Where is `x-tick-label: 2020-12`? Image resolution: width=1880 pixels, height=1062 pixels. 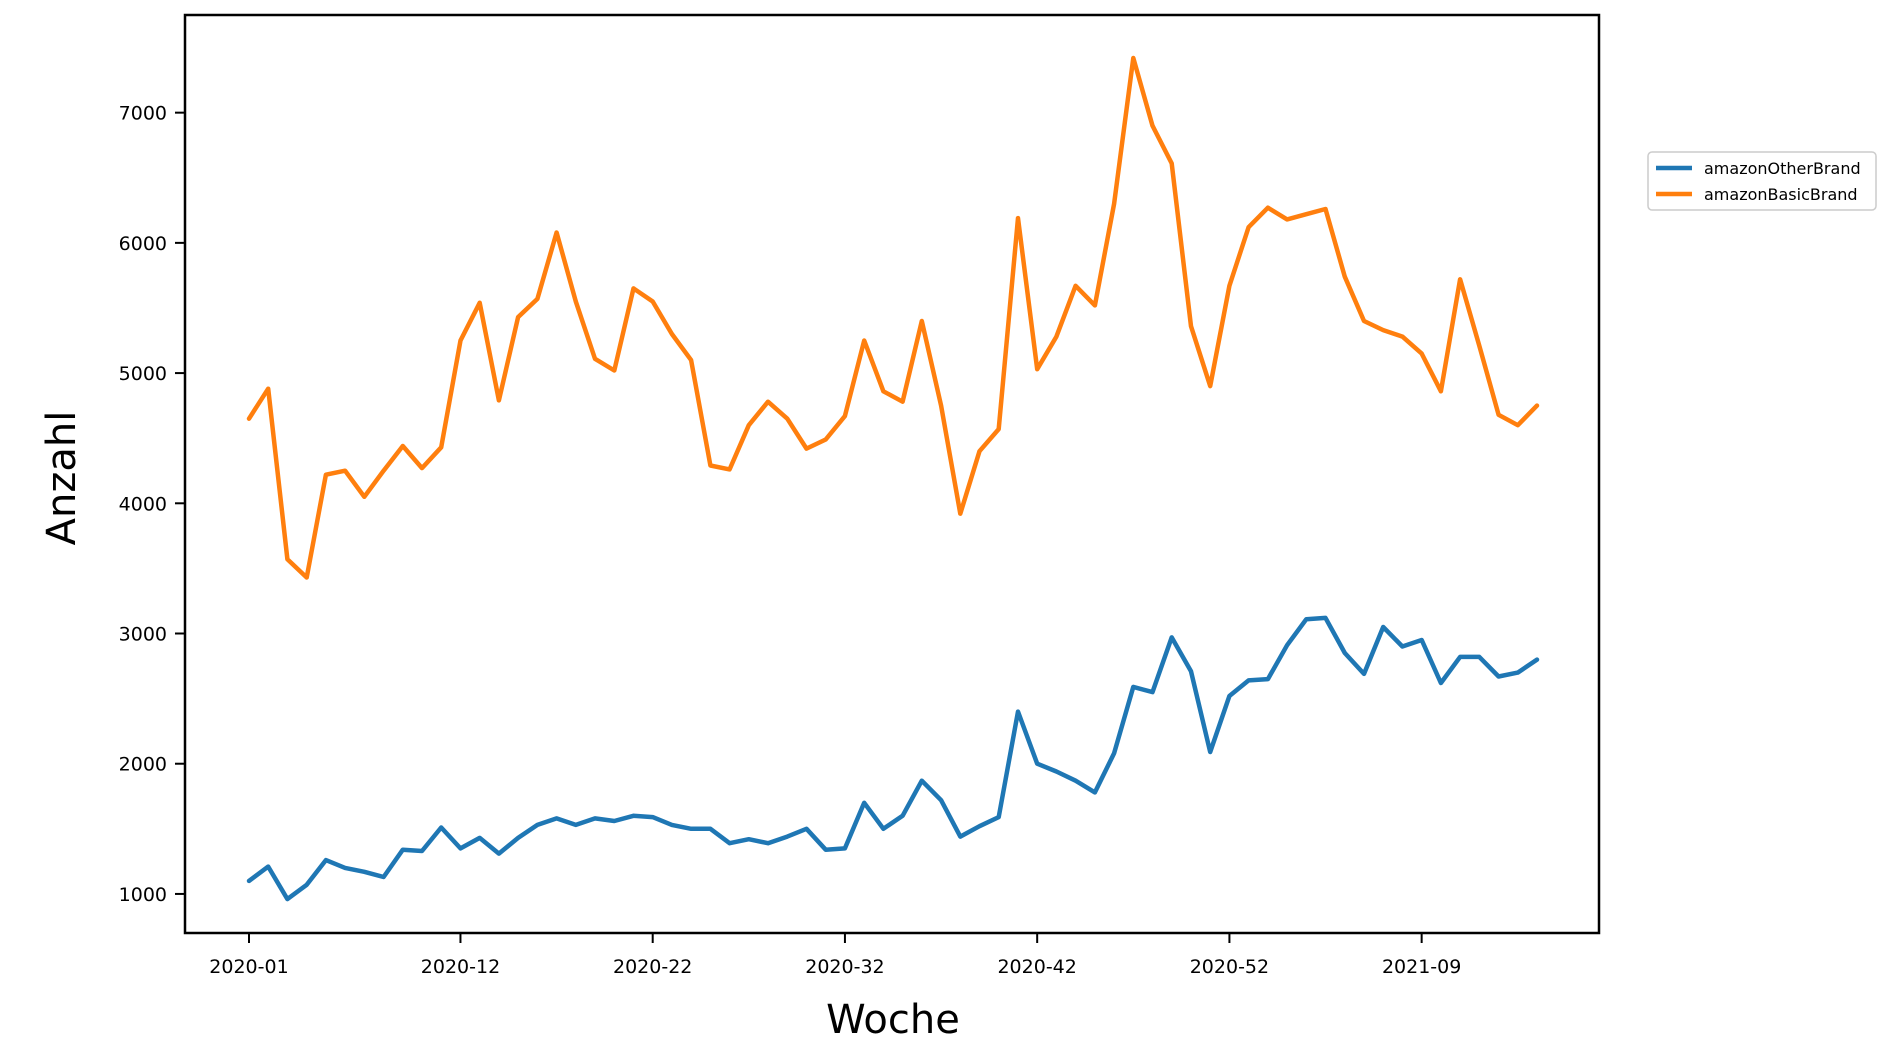 x-tick-label: 2020-12 is located at coordinates (460, 967).